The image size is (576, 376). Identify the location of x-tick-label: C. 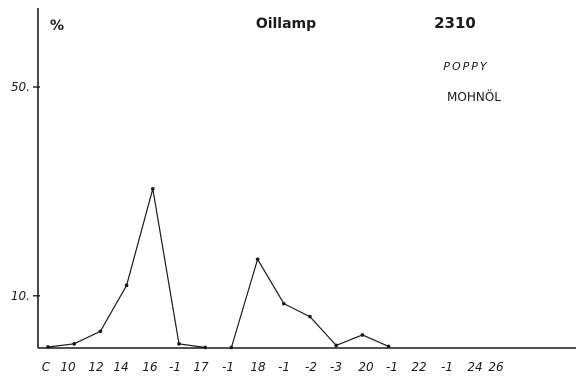
(46, 367).